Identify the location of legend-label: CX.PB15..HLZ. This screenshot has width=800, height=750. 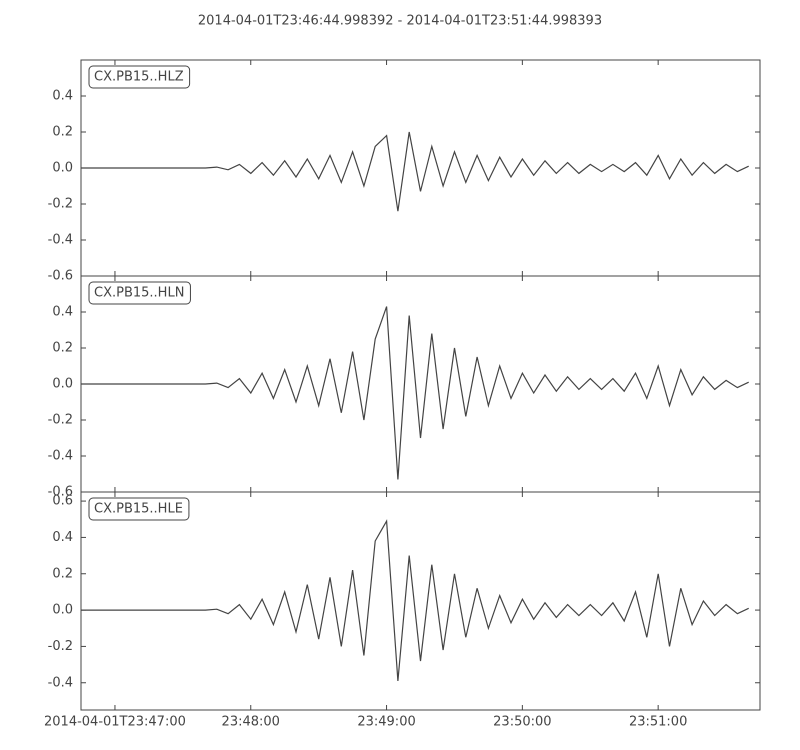
(139, 77).